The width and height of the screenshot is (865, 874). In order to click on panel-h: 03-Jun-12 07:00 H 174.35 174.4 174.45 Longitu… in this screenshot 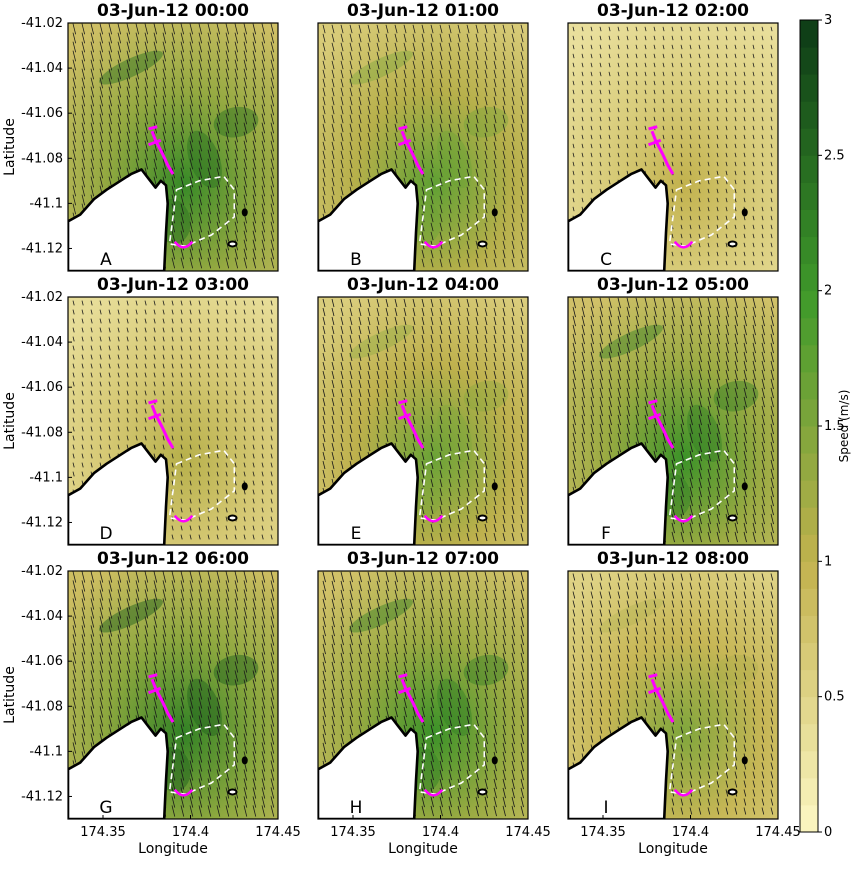, I will do `click(434, 703)`.